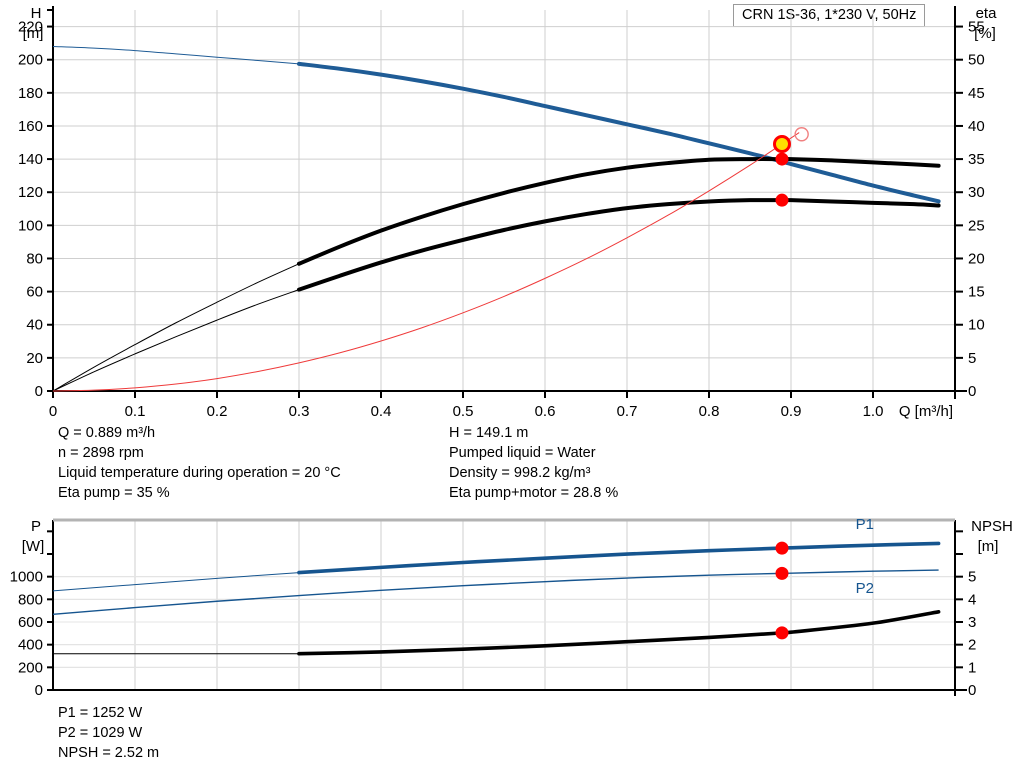  Describe the element at coordinates (35, 204) in the screenshot. I see `y-axis-ticks-left: 0 20 40 60 80 100 120 140 160 180 200 220` at that location.